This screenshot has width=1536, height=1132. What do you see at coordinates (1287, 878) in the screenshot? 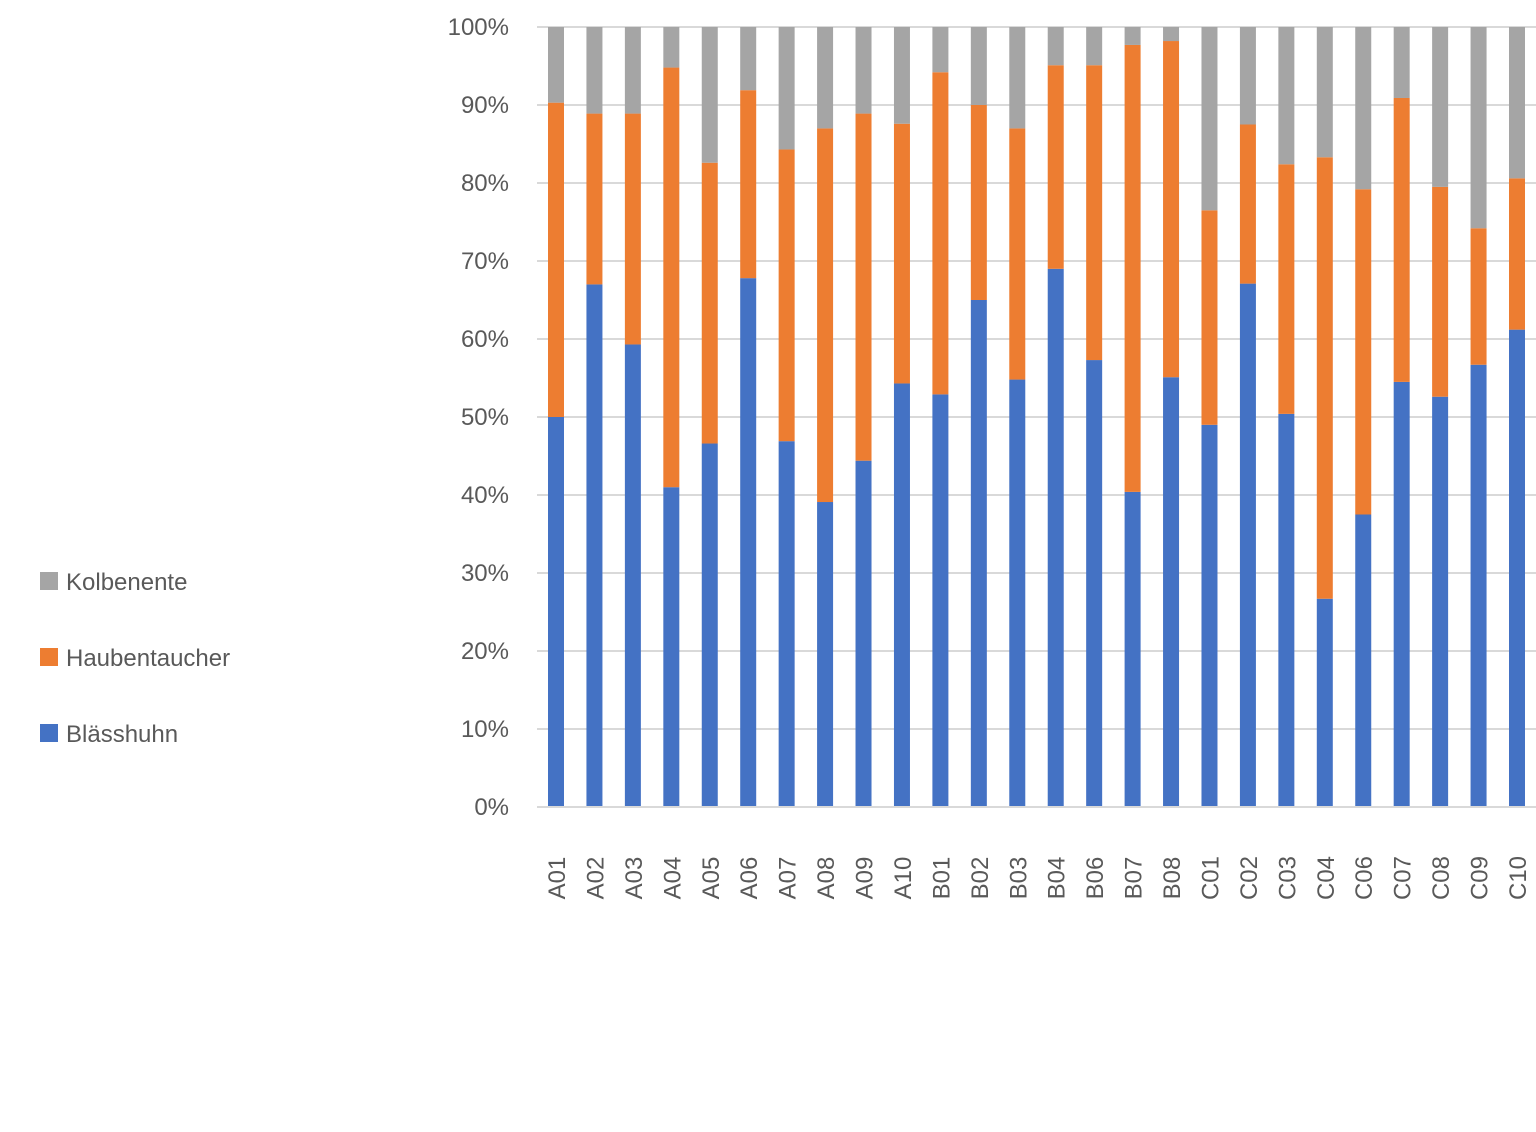
I see `x-tick-label: C03` at bounding box center [1287, 878].